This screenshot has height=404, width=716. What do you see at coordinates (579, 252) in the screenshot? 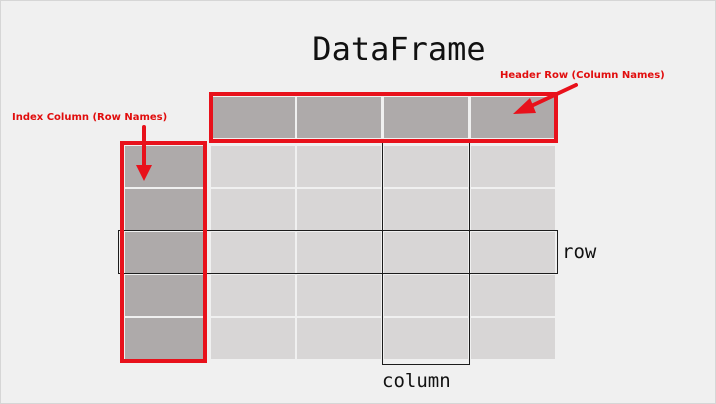
I see `row-label: row` at bounding box center [579, 252].